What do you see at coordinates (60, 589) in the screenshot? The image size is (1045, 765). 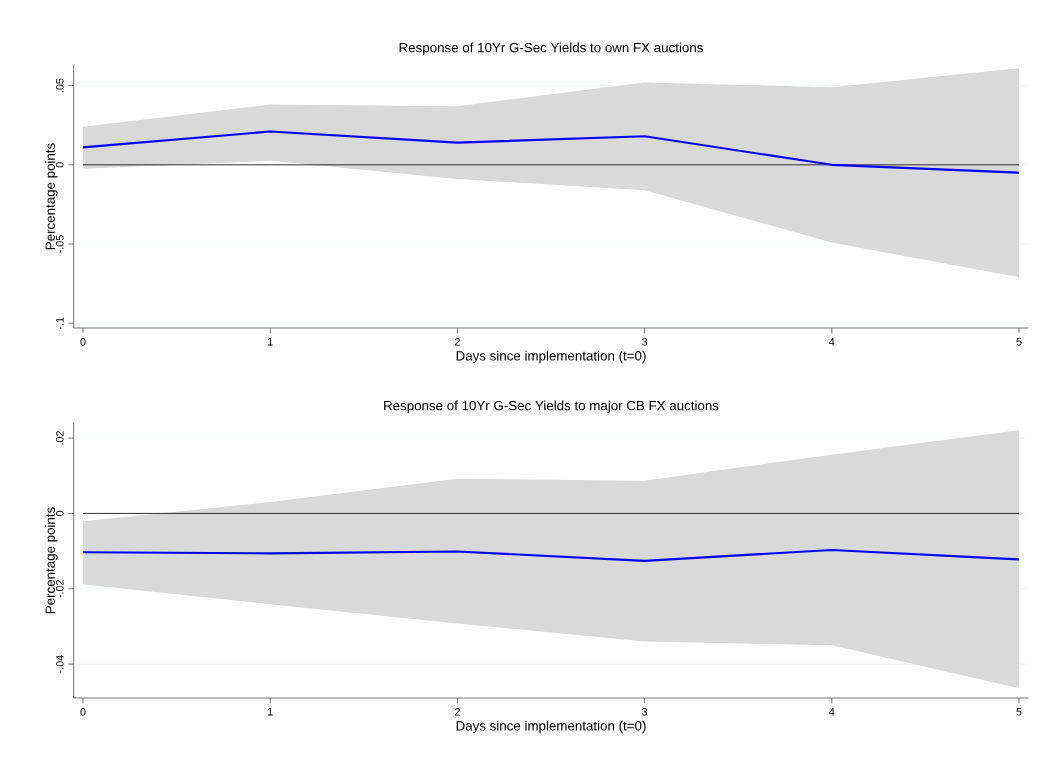 I see `y-tick-label: -.02` at bounding box center [60, 589].